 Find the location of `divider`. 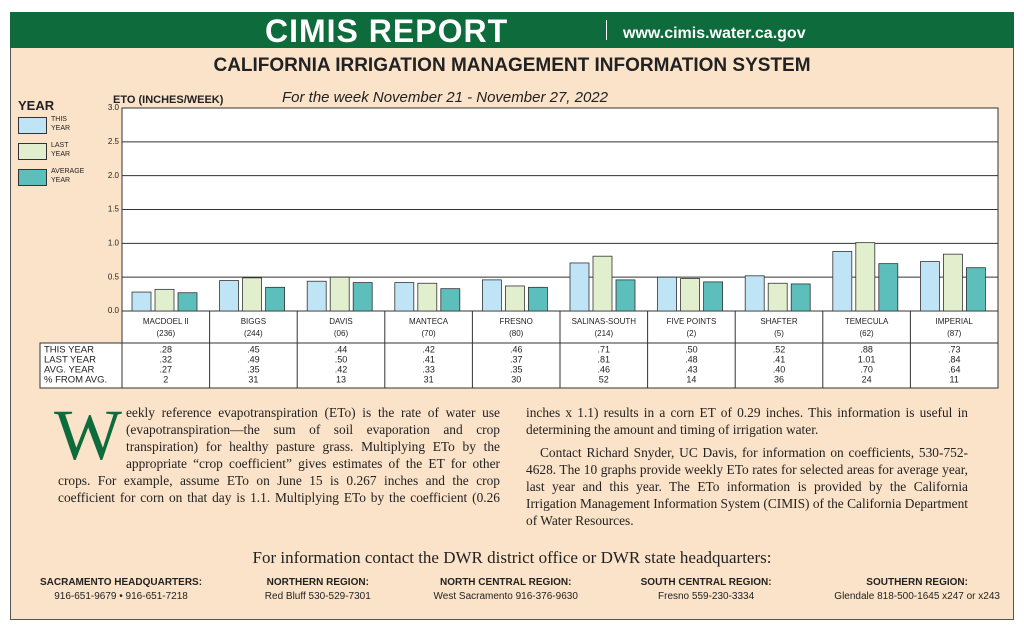

divider is located at coordinates (606, 30).